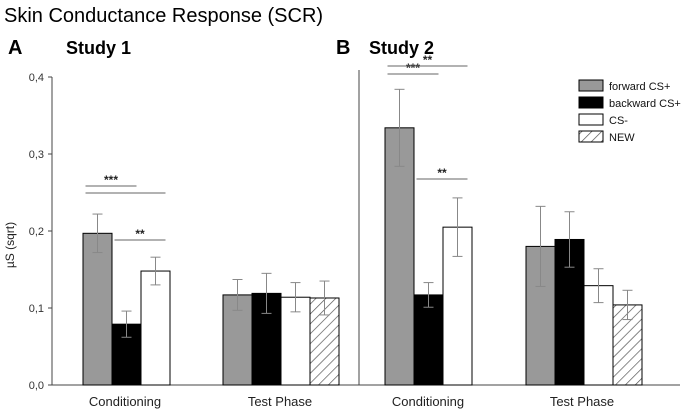 This screenshot has width=692, height=413. I want to click on legend-label: backward CS+, so click(645, 104).